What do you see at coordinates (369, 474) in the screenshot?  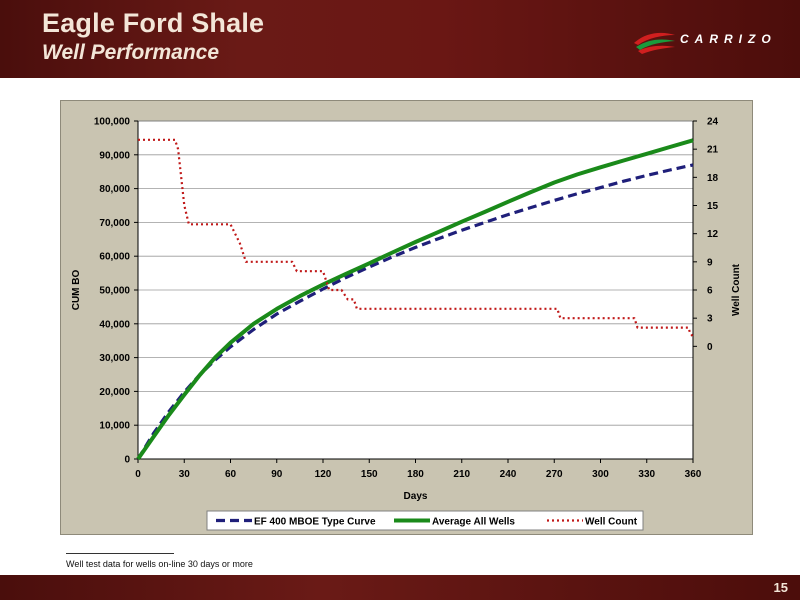 I see `x-tick-label: 150` at bounding box center [369, 474].